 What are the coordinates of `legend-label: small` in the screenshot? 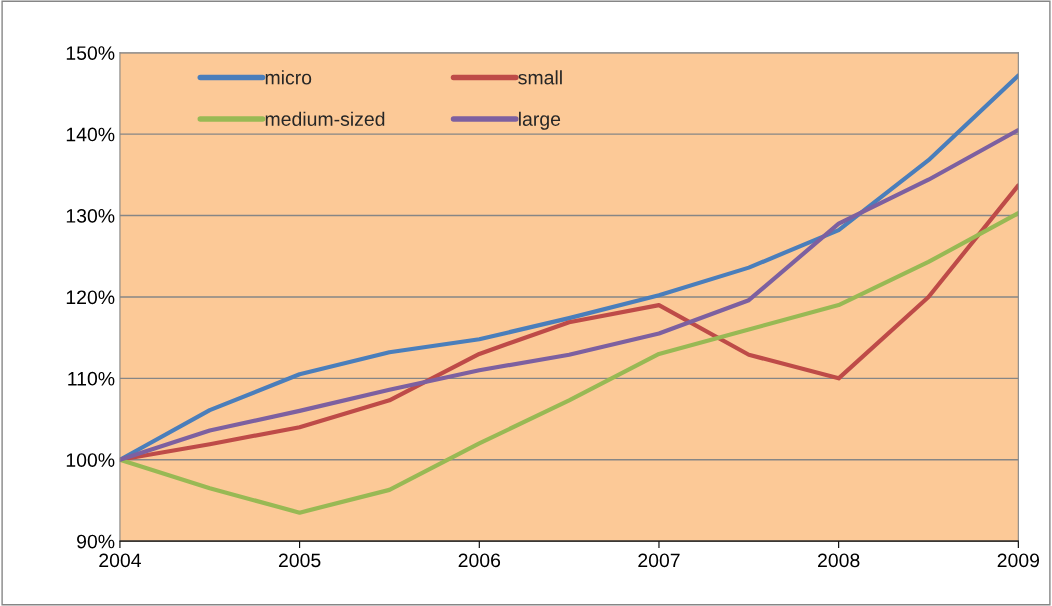 It's located at (540, 77).